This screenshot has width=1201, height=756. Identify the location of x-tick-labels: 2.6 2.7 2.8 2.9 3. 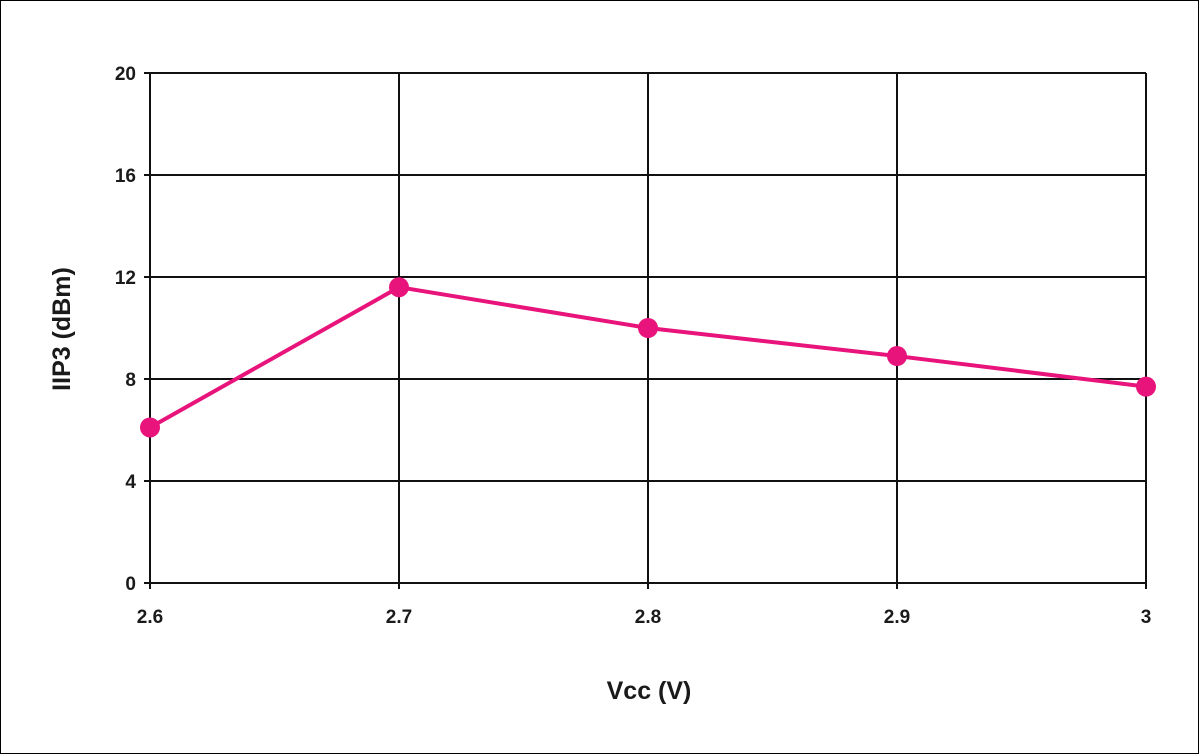
(644, 617).